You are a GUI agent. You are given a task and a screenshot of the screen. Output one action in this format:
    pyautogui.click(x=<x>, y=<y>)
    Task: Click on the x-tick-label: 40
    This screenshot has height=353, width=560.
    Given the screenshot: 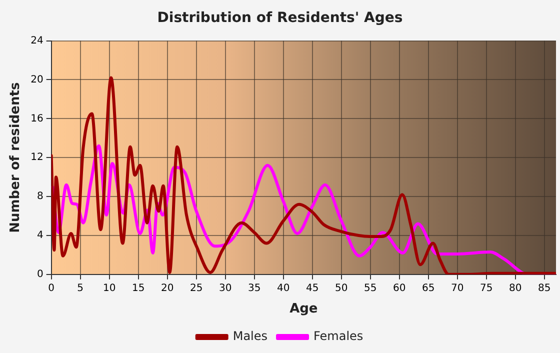 What is the action you would take?
    pyautogui.click(x=283, y=288)
    